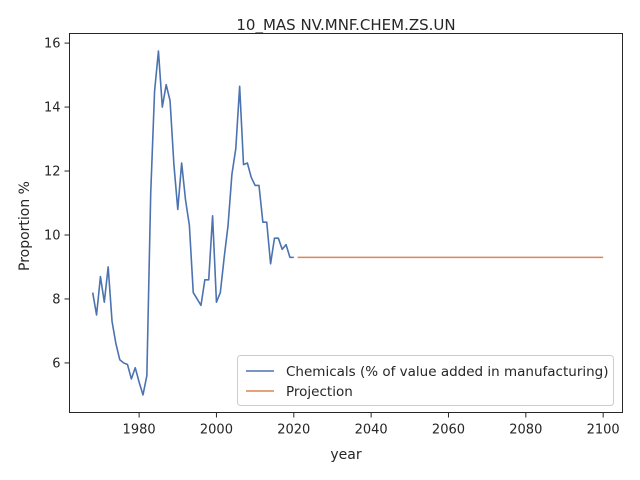 This screenshot has height=480, width=640. I want to click on x-axis-label: year, so click(345, 455).